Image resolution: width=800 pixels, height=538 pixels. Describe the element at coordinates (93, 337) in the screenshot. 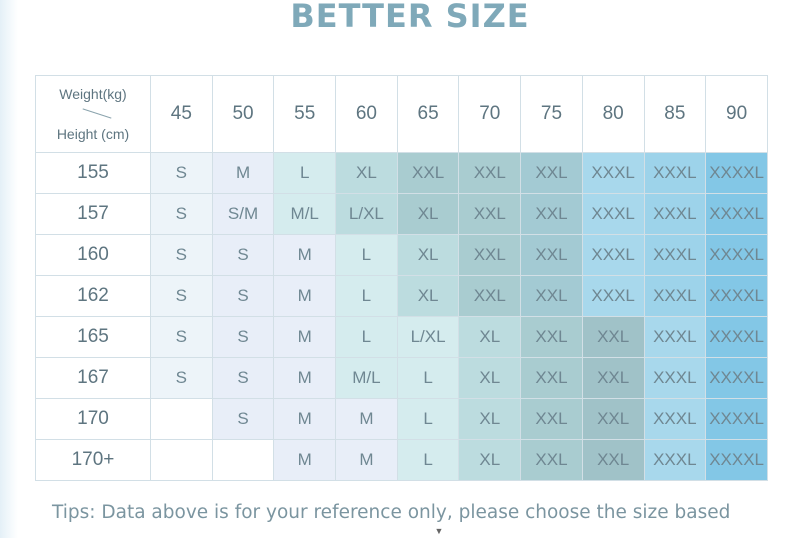

I see `height-header-cell: 165` at that location.